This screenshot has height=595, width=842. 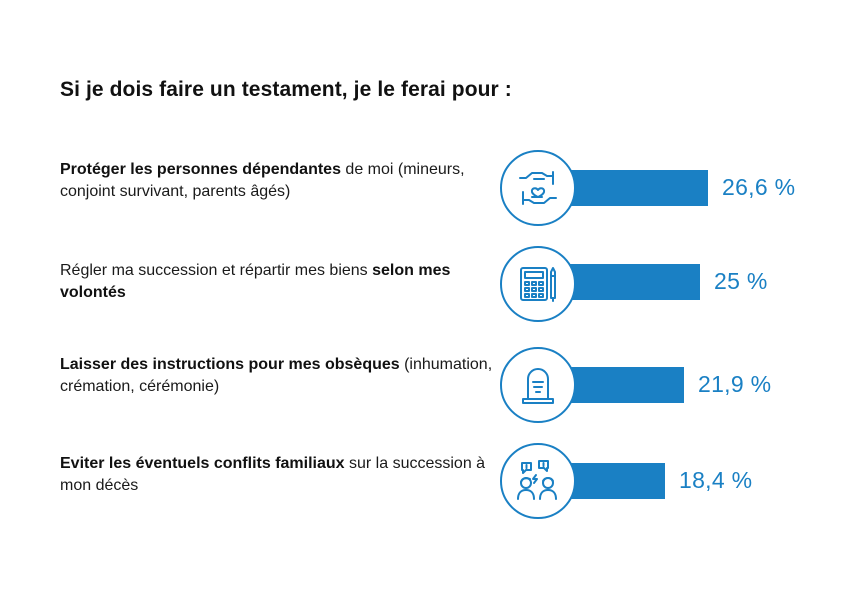 I want to click on gravestone-icon, so click(x=538, y=385).